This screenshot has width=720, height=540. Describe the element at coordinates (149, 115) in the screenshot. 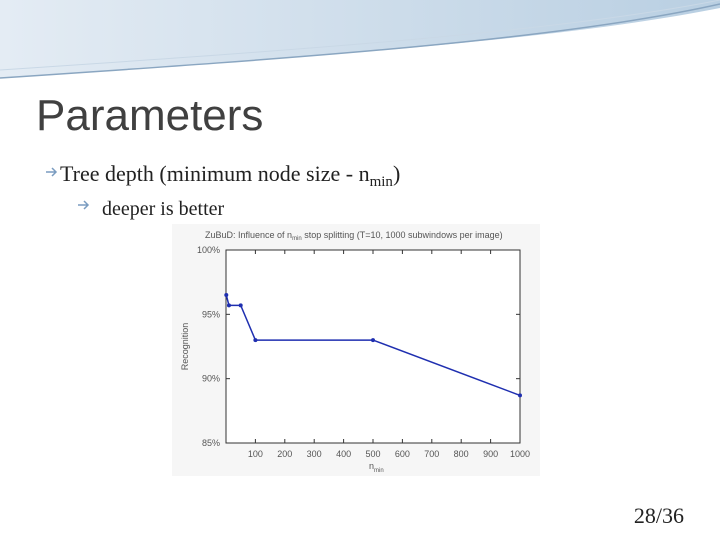

I see `slide-title: Parameters` at that location.